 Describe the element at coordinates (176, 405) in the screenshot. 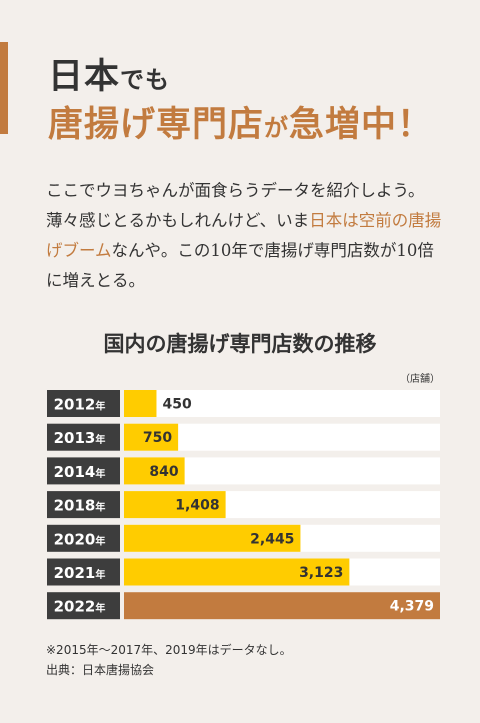

I see `value-label: 450` at that location.